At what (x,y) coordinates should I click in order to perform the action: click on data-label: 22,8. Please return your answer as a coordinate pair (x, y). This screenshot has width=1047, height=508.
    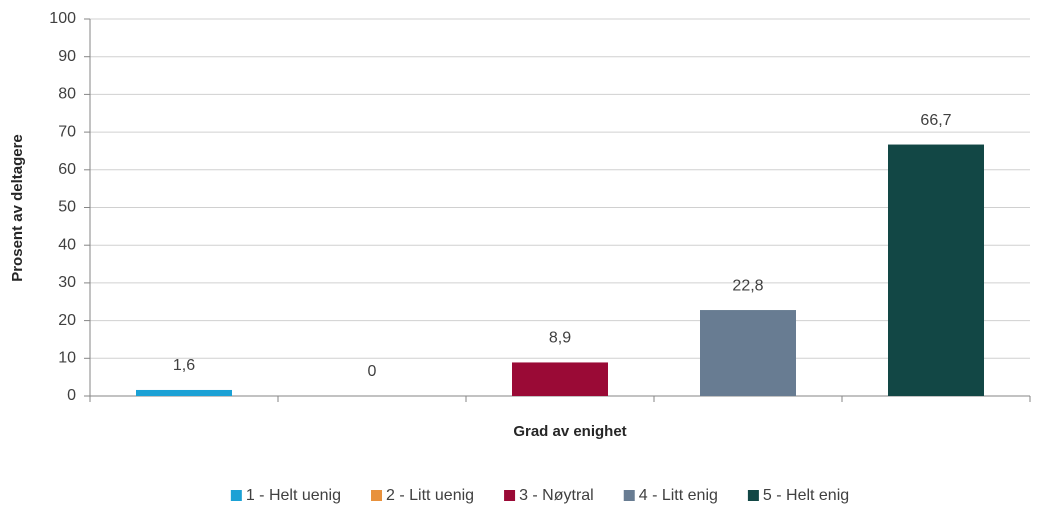
    Looking at the image, I should click on (747, 285).